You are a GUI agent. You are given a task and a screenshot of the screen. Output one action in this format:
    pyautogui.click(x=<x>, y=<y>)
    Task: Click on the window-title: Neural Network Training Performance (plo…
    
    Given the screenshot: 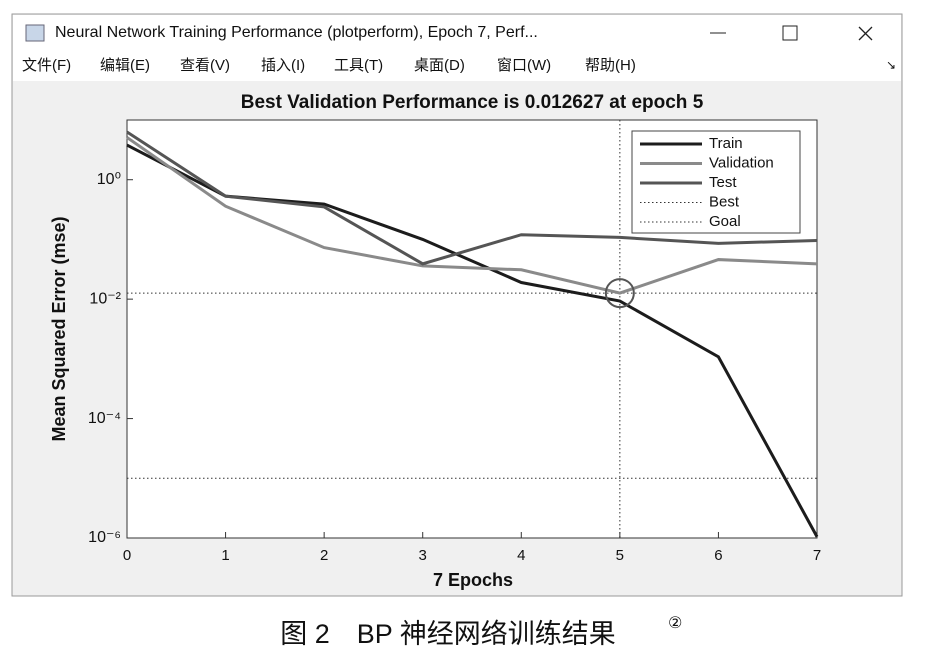 What is the action you would take?
    pyautogui.click(x=296, y=32)
    